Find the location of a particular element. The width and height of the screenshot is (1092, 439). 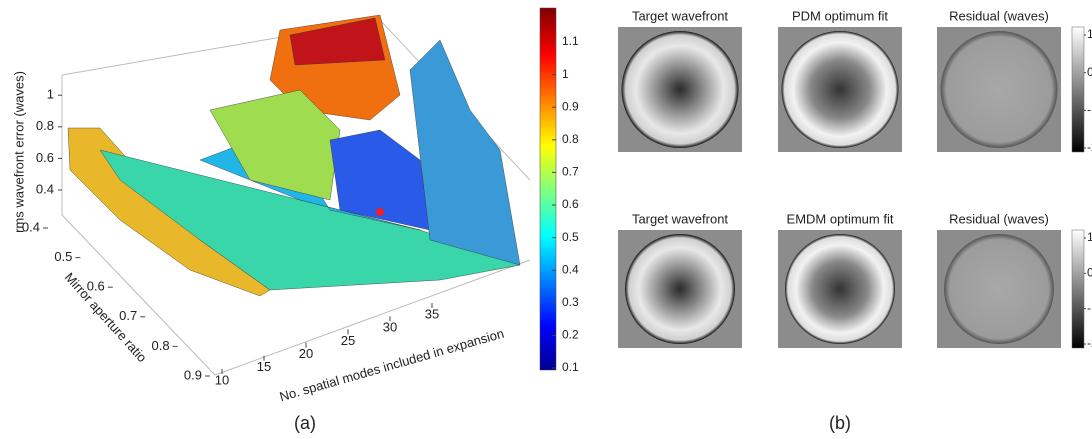

colorbar-tick-label: 0.9 is located at coordinates (570, 106).